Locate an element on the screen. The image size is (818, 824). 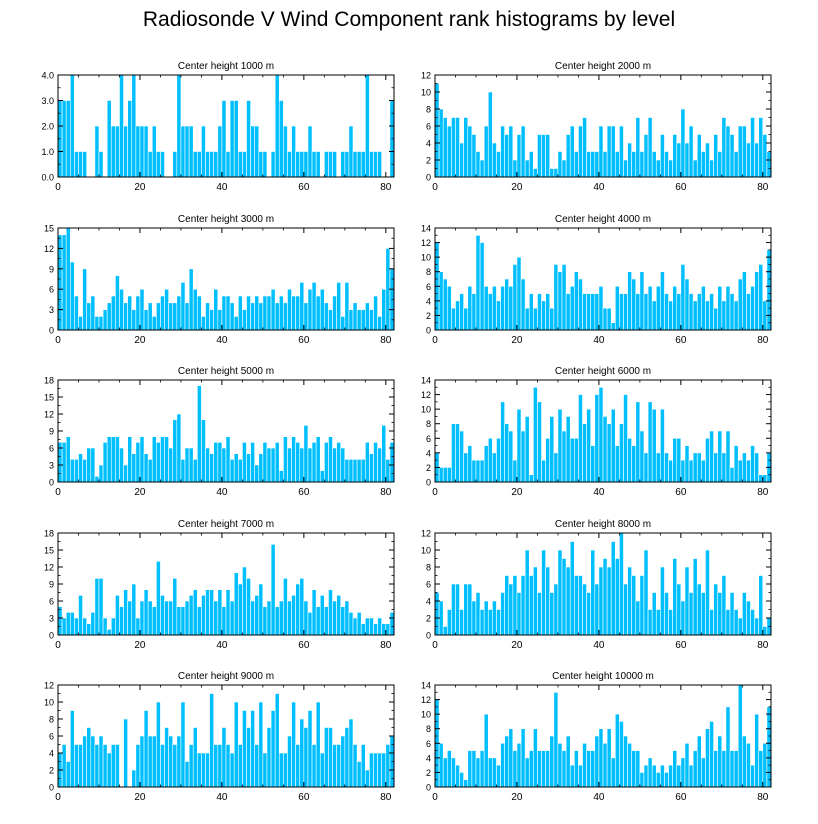
chart-panel: Center height 4000 m 0 20 40 60 80 0 2 4 6 8 10 12 14 is located at coordinates (596, 280).